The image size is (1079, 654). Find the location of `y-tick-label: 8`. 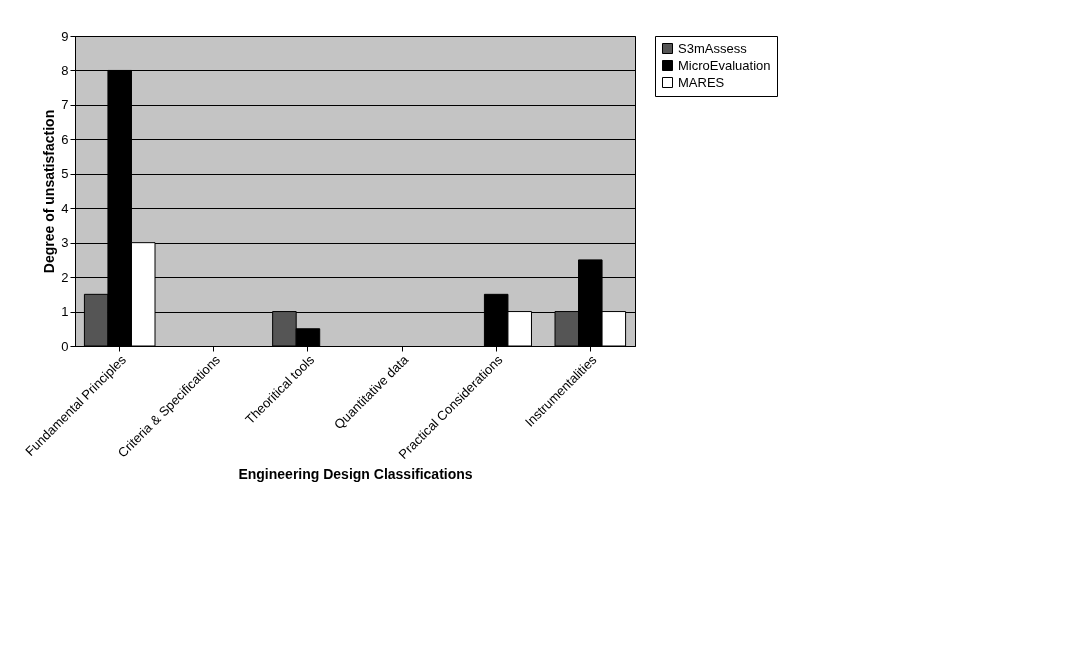

y-tick-label: 8 is located at coordinates (65, 70).